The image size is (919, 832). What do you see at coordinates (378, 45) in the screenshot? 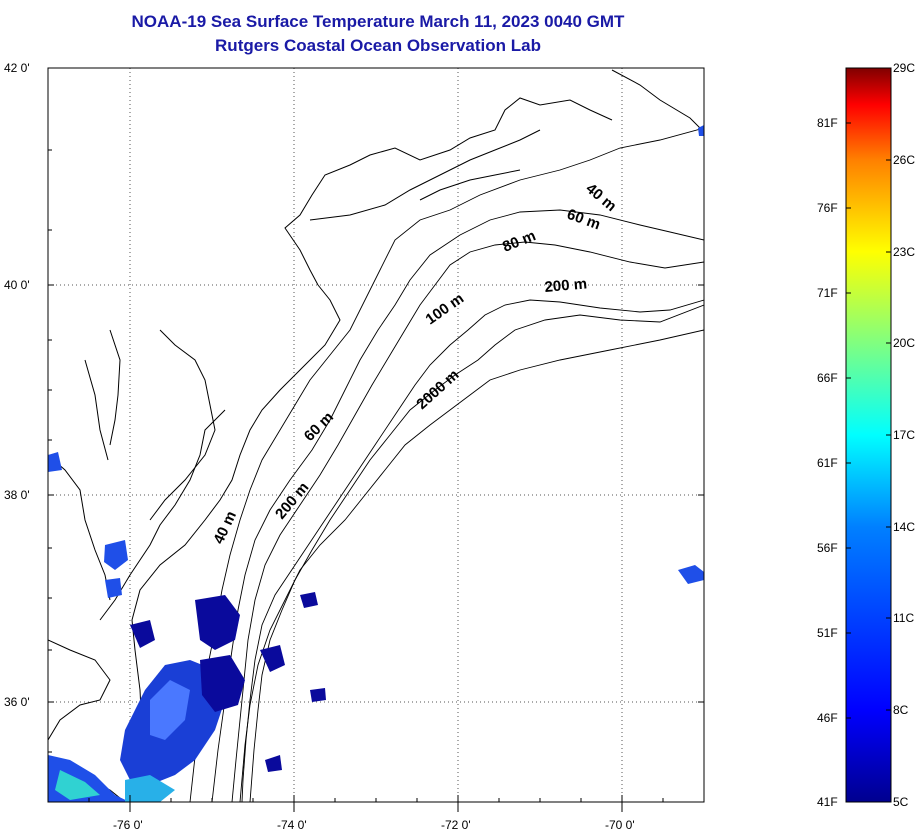
I see `map-subtitle: Rutgers Coastal Ocean Observation Lab` at bounding box center [378, 45].